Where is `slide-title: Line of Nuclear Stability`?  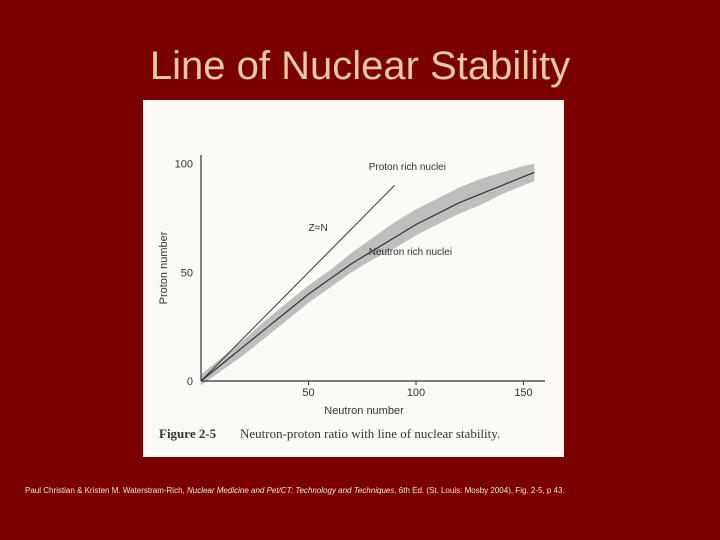
slide-title: Line of Nuclear Stability is located at coordinates (360, 66).